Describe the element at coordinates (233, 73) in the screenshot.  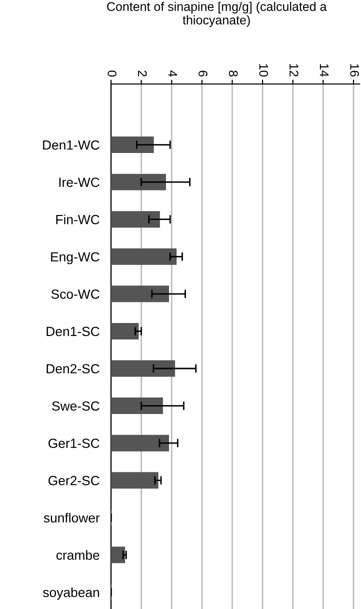
I see `x-tick-label: 8` at that location.